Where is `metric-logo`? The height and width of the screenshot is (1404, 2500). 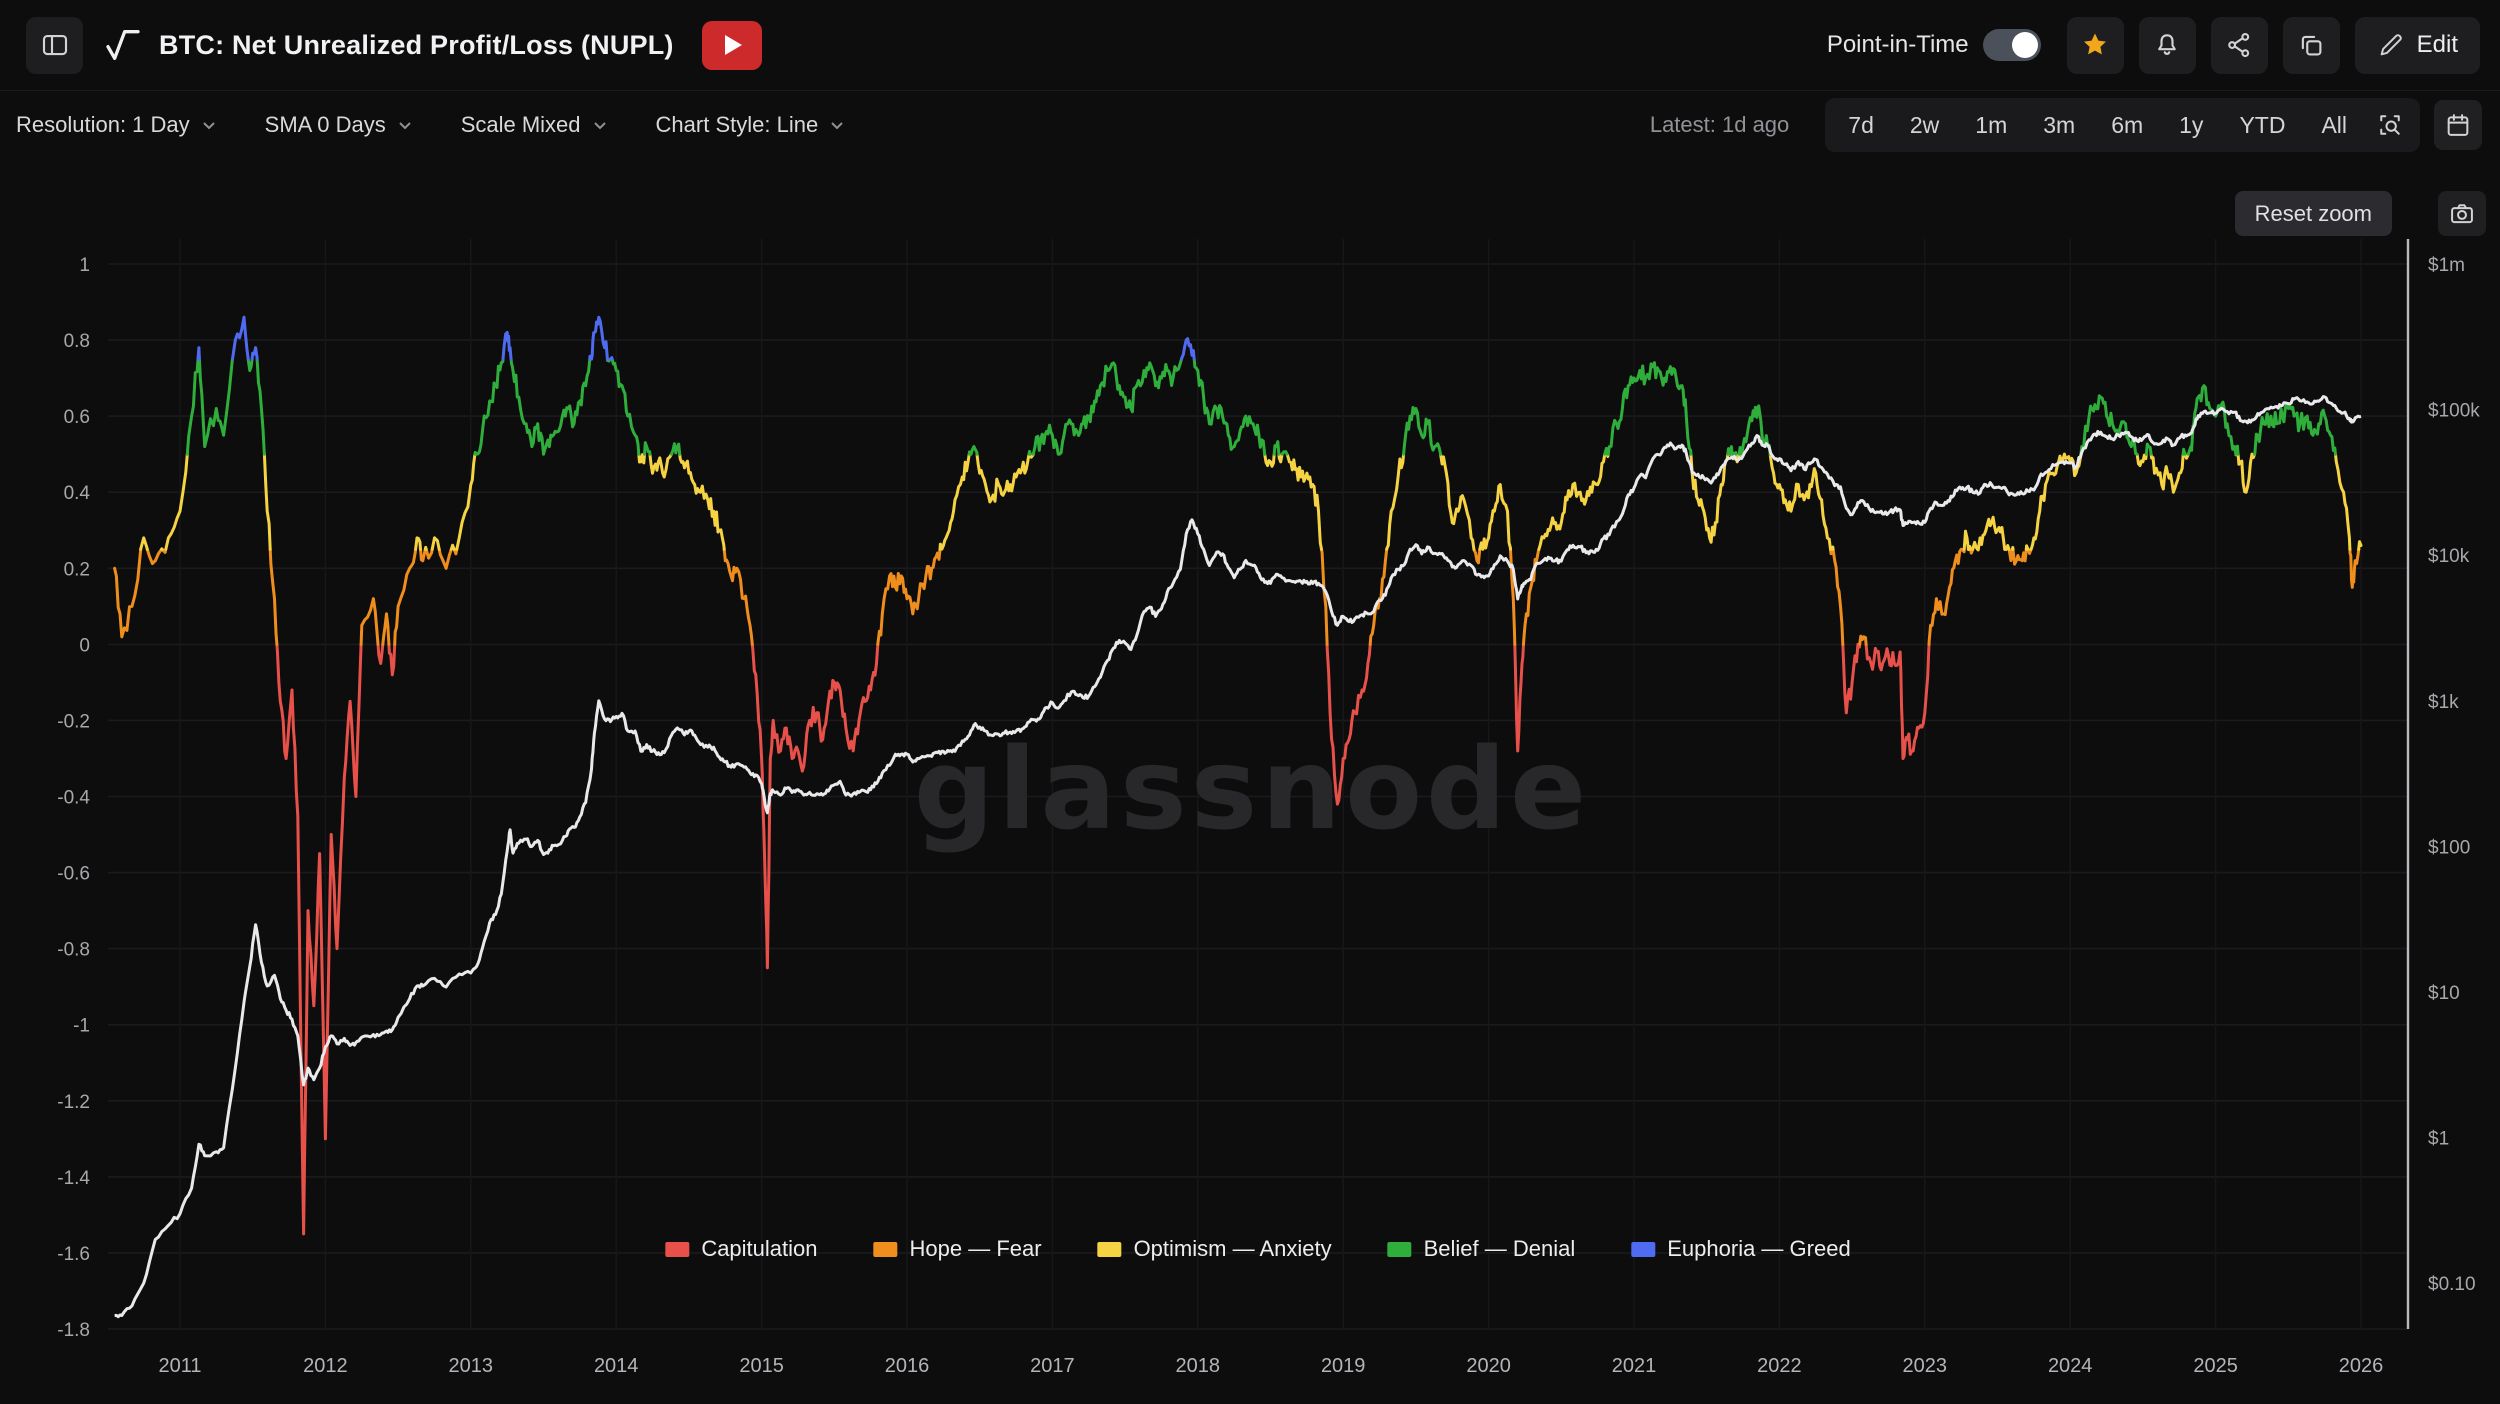
metric-logo is located at coordinates (123, 45).